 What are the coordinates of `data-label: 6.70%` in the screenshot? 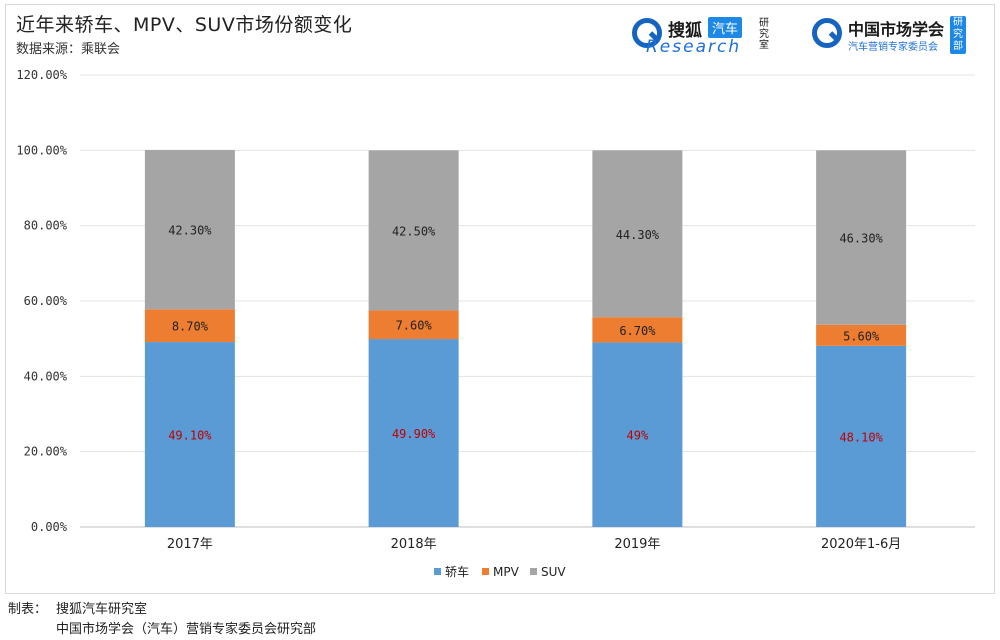 It's located at (637, 331).